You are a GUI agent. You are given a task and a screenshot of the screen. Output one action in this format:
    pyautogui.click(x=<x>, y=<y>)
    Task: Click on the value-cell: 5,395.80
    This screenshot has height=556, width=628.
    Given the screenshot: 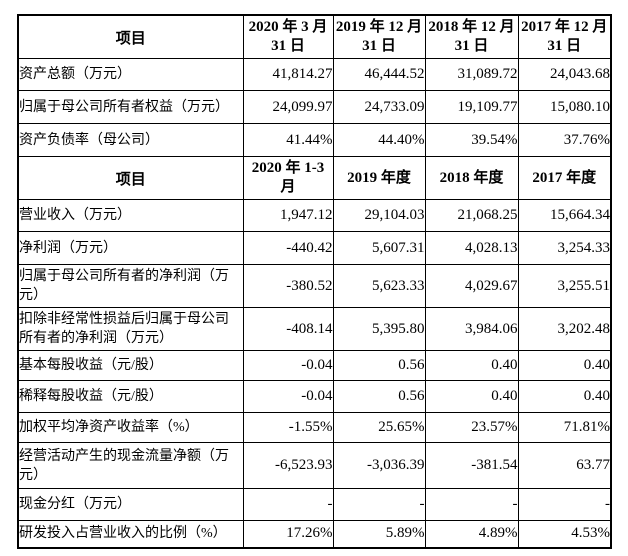 What is the action you would take?
    pyautogui.click(x=379, y=329)
    